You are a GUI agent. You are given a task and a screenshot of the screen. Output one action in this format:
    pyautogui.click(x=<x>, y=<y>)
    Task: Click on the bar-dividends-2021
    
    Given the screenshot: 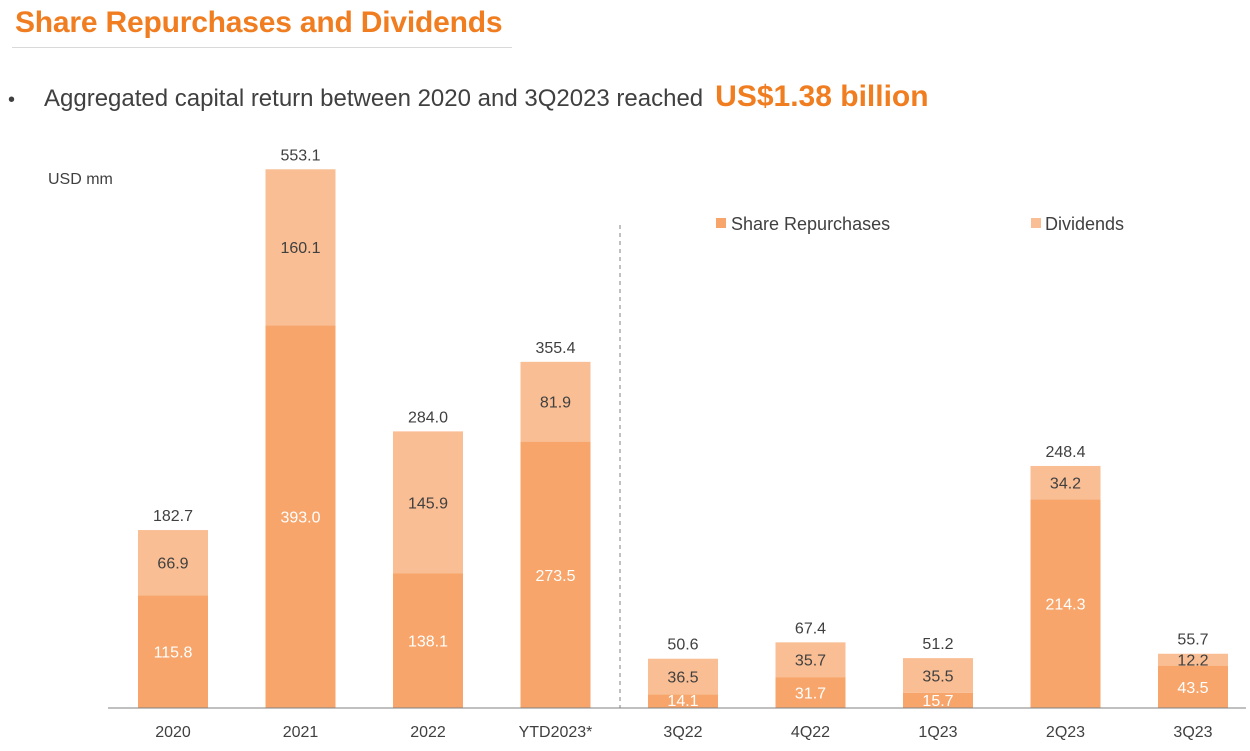 What is the action you would take?
    pyautogui.click(x=300, y=247)
    